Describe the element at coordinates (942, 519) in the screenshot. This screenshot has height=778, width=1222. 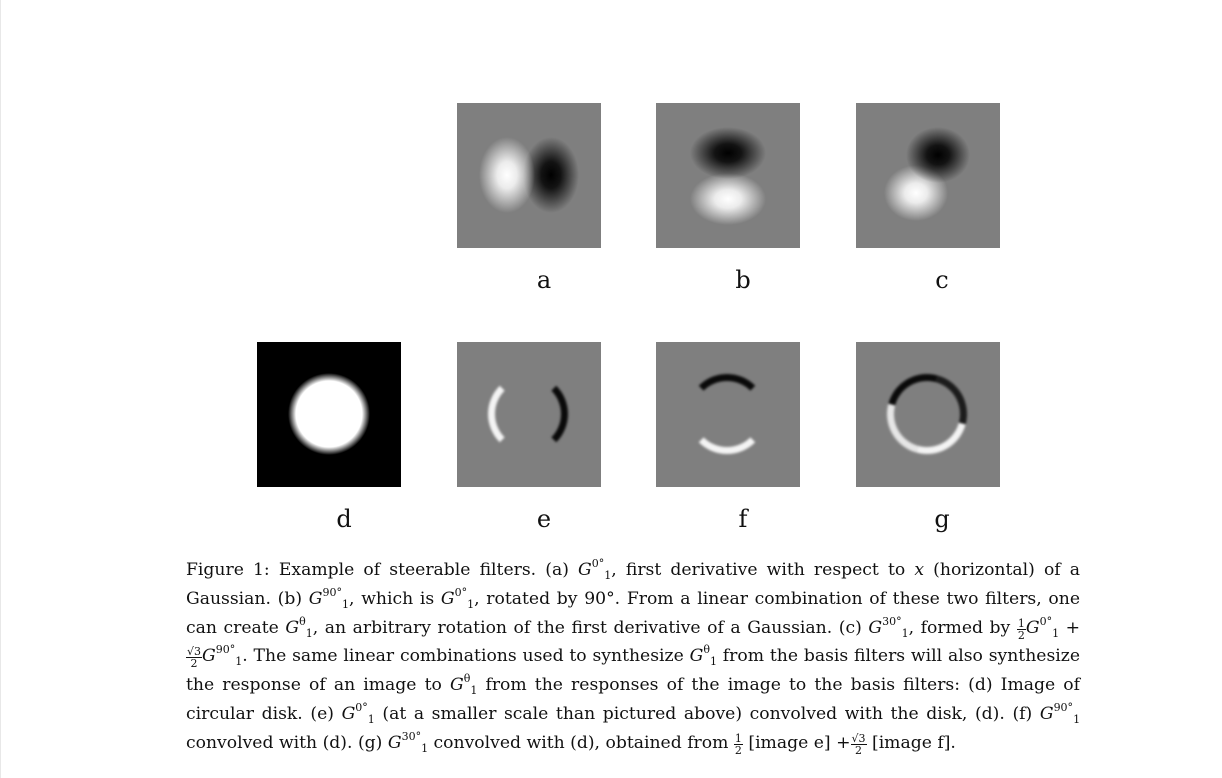
I see `panel-g-label: g` at that location.